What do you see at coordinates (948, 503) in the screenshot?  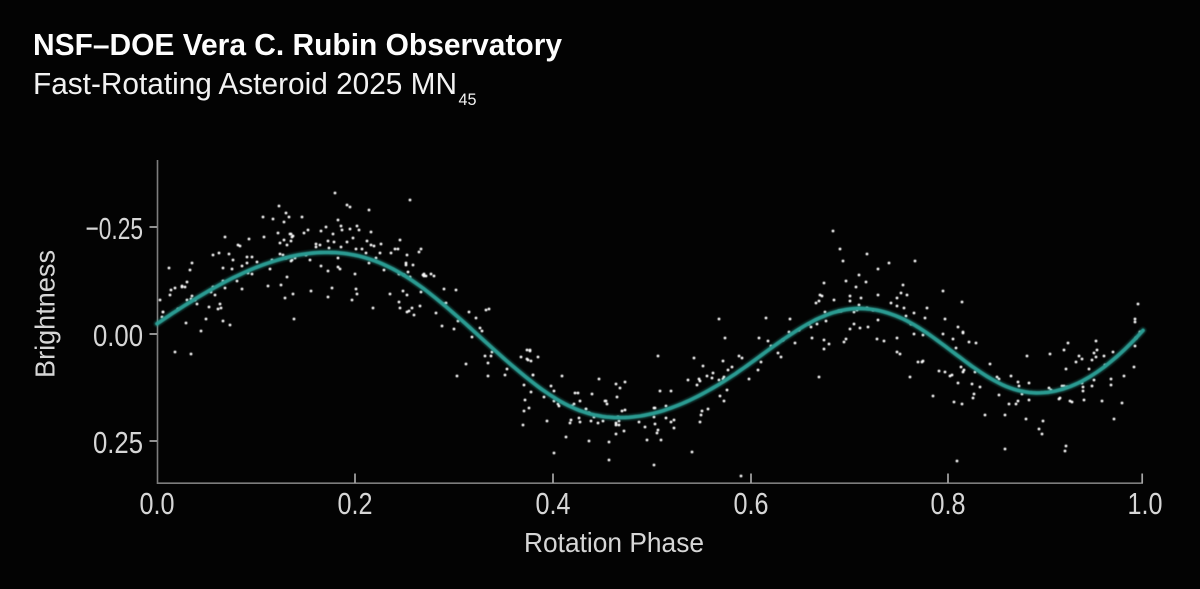 I see `svg-text: 0.8` at bounding box center [948, 503].